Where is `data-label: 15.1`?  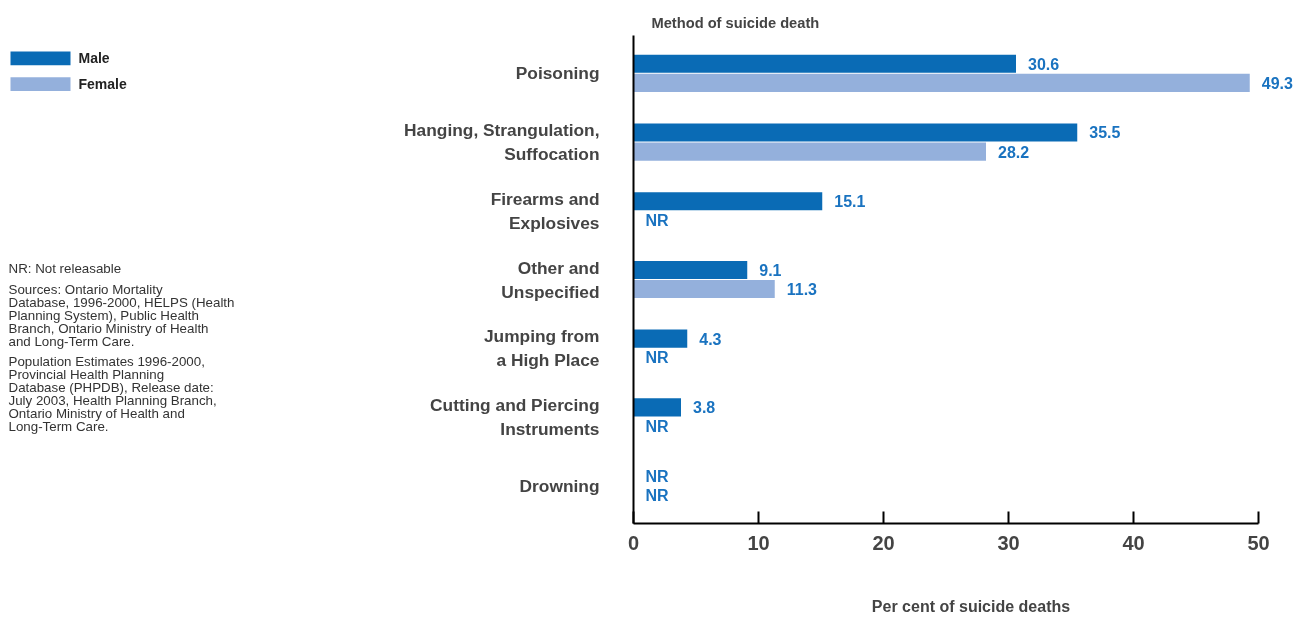
data-label: 15.1 is located at coordinates (850, 202).